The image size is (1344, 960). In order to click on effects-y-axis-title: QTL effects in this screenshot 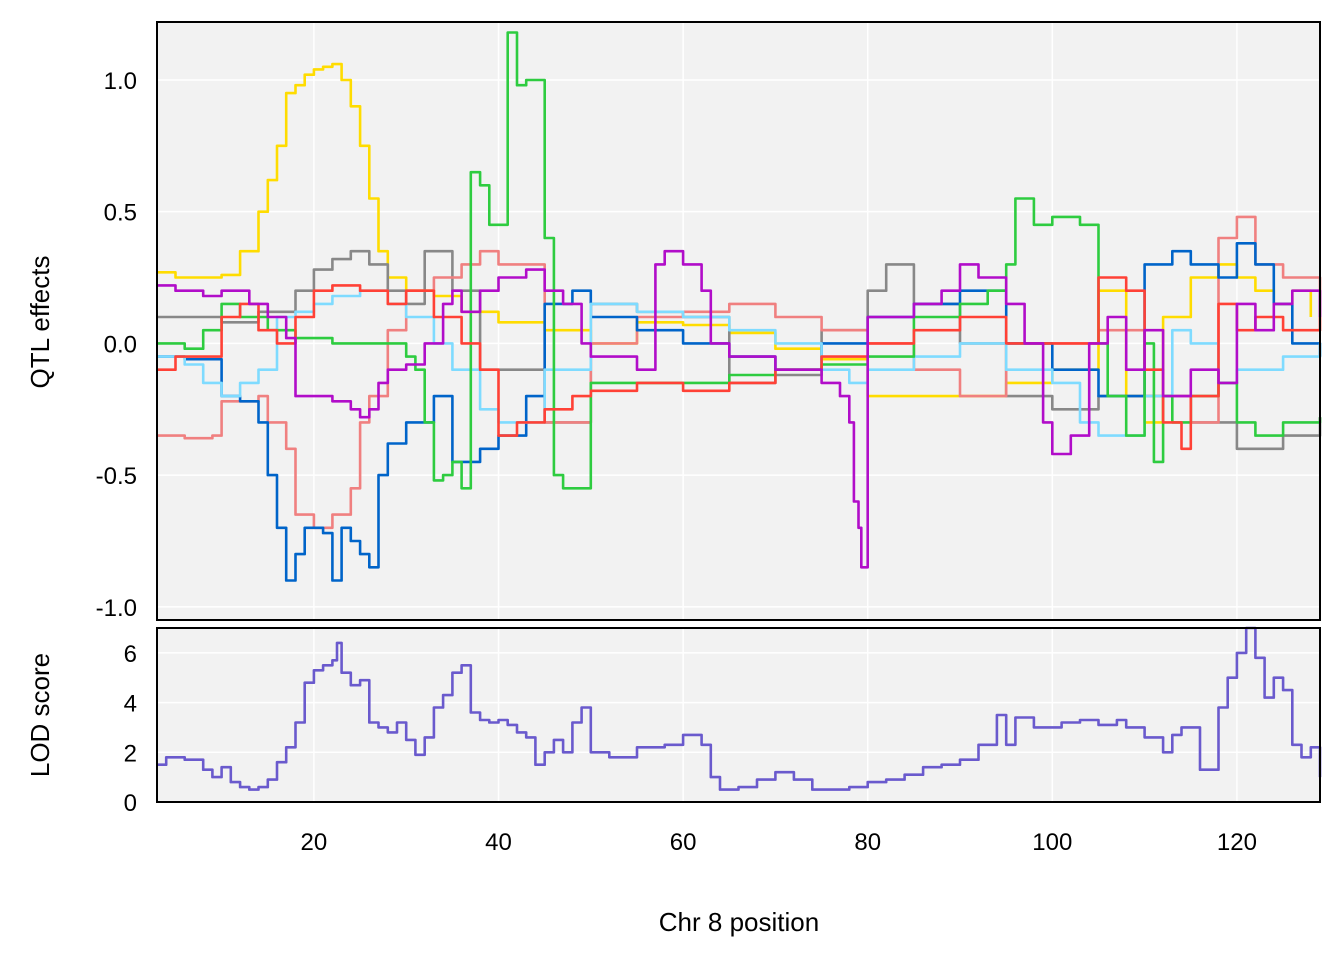, I will do `click(40, 322)`.